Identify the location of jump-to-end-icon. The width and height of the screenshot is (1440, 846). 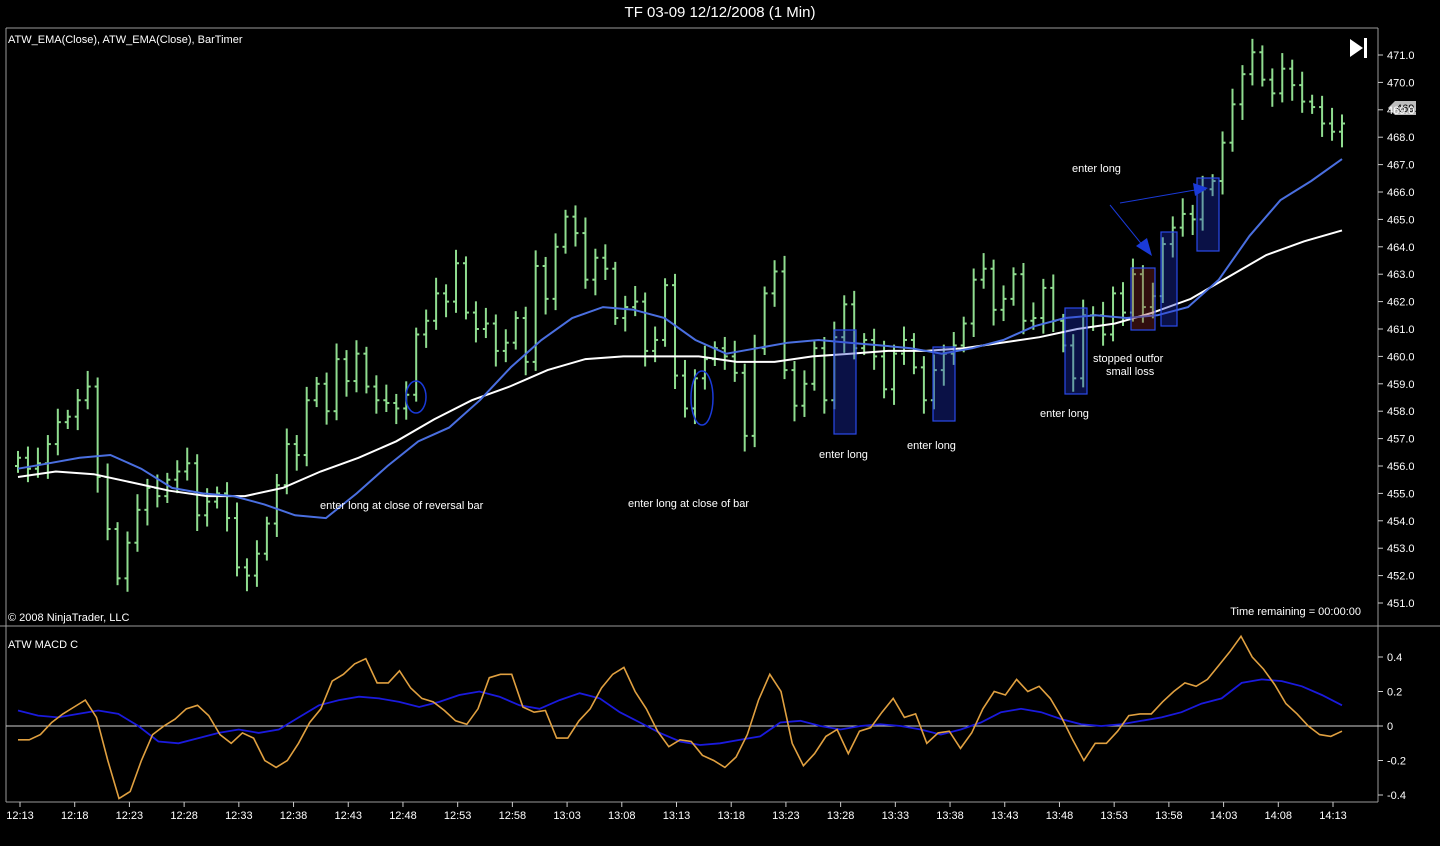
(1358, 48).